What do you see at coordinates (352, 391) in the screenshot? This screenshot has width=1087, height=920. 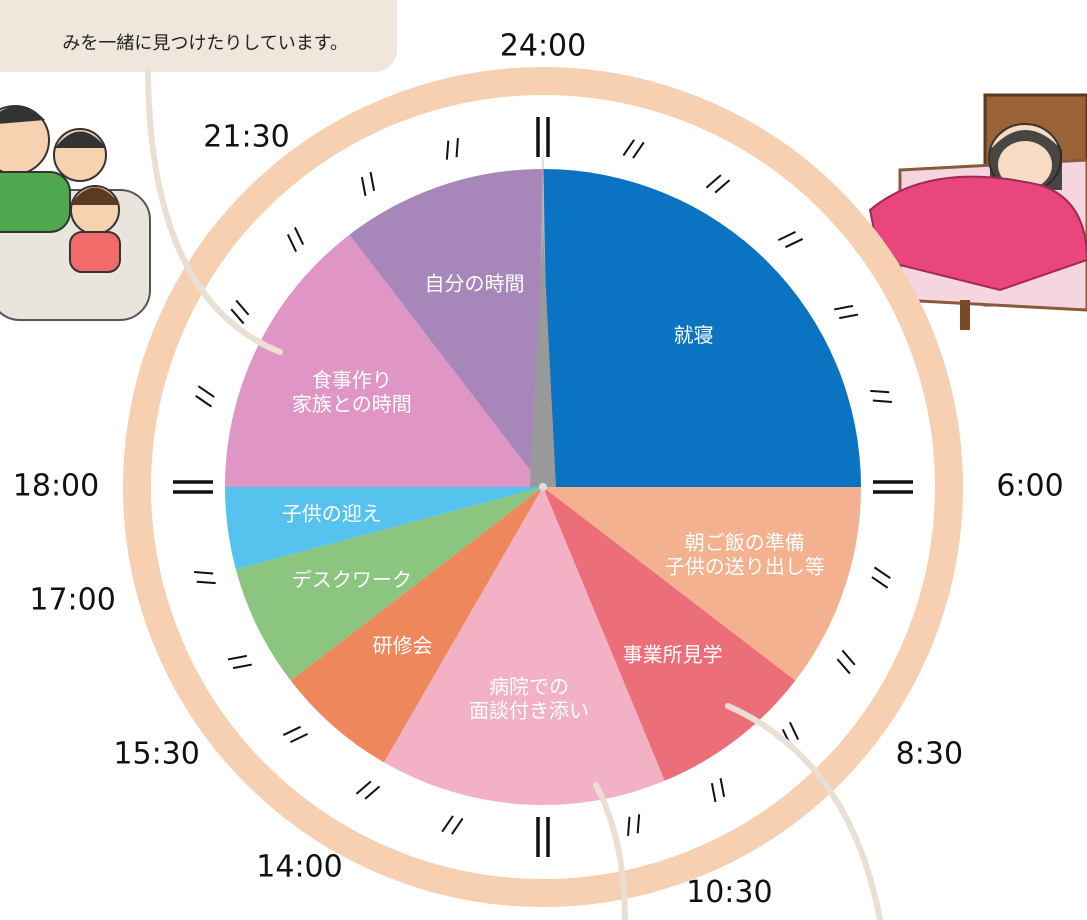 I see `slice-label: 食事作り家族との時間` at bounding box center [352, 391].